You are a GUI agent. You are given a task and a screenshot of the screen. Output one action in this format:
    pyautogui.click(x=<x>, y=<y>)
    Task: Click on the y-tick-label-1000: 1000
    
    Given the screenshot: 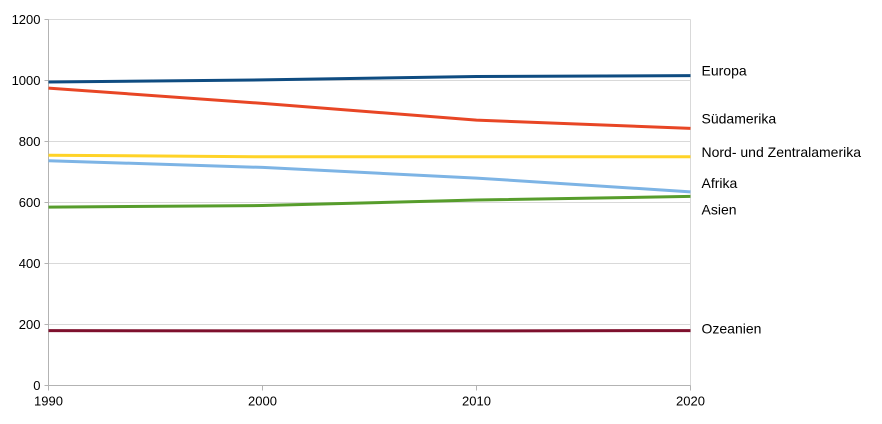 What is the action you would take?
    pyautogui.click(x=26, y=80)
    